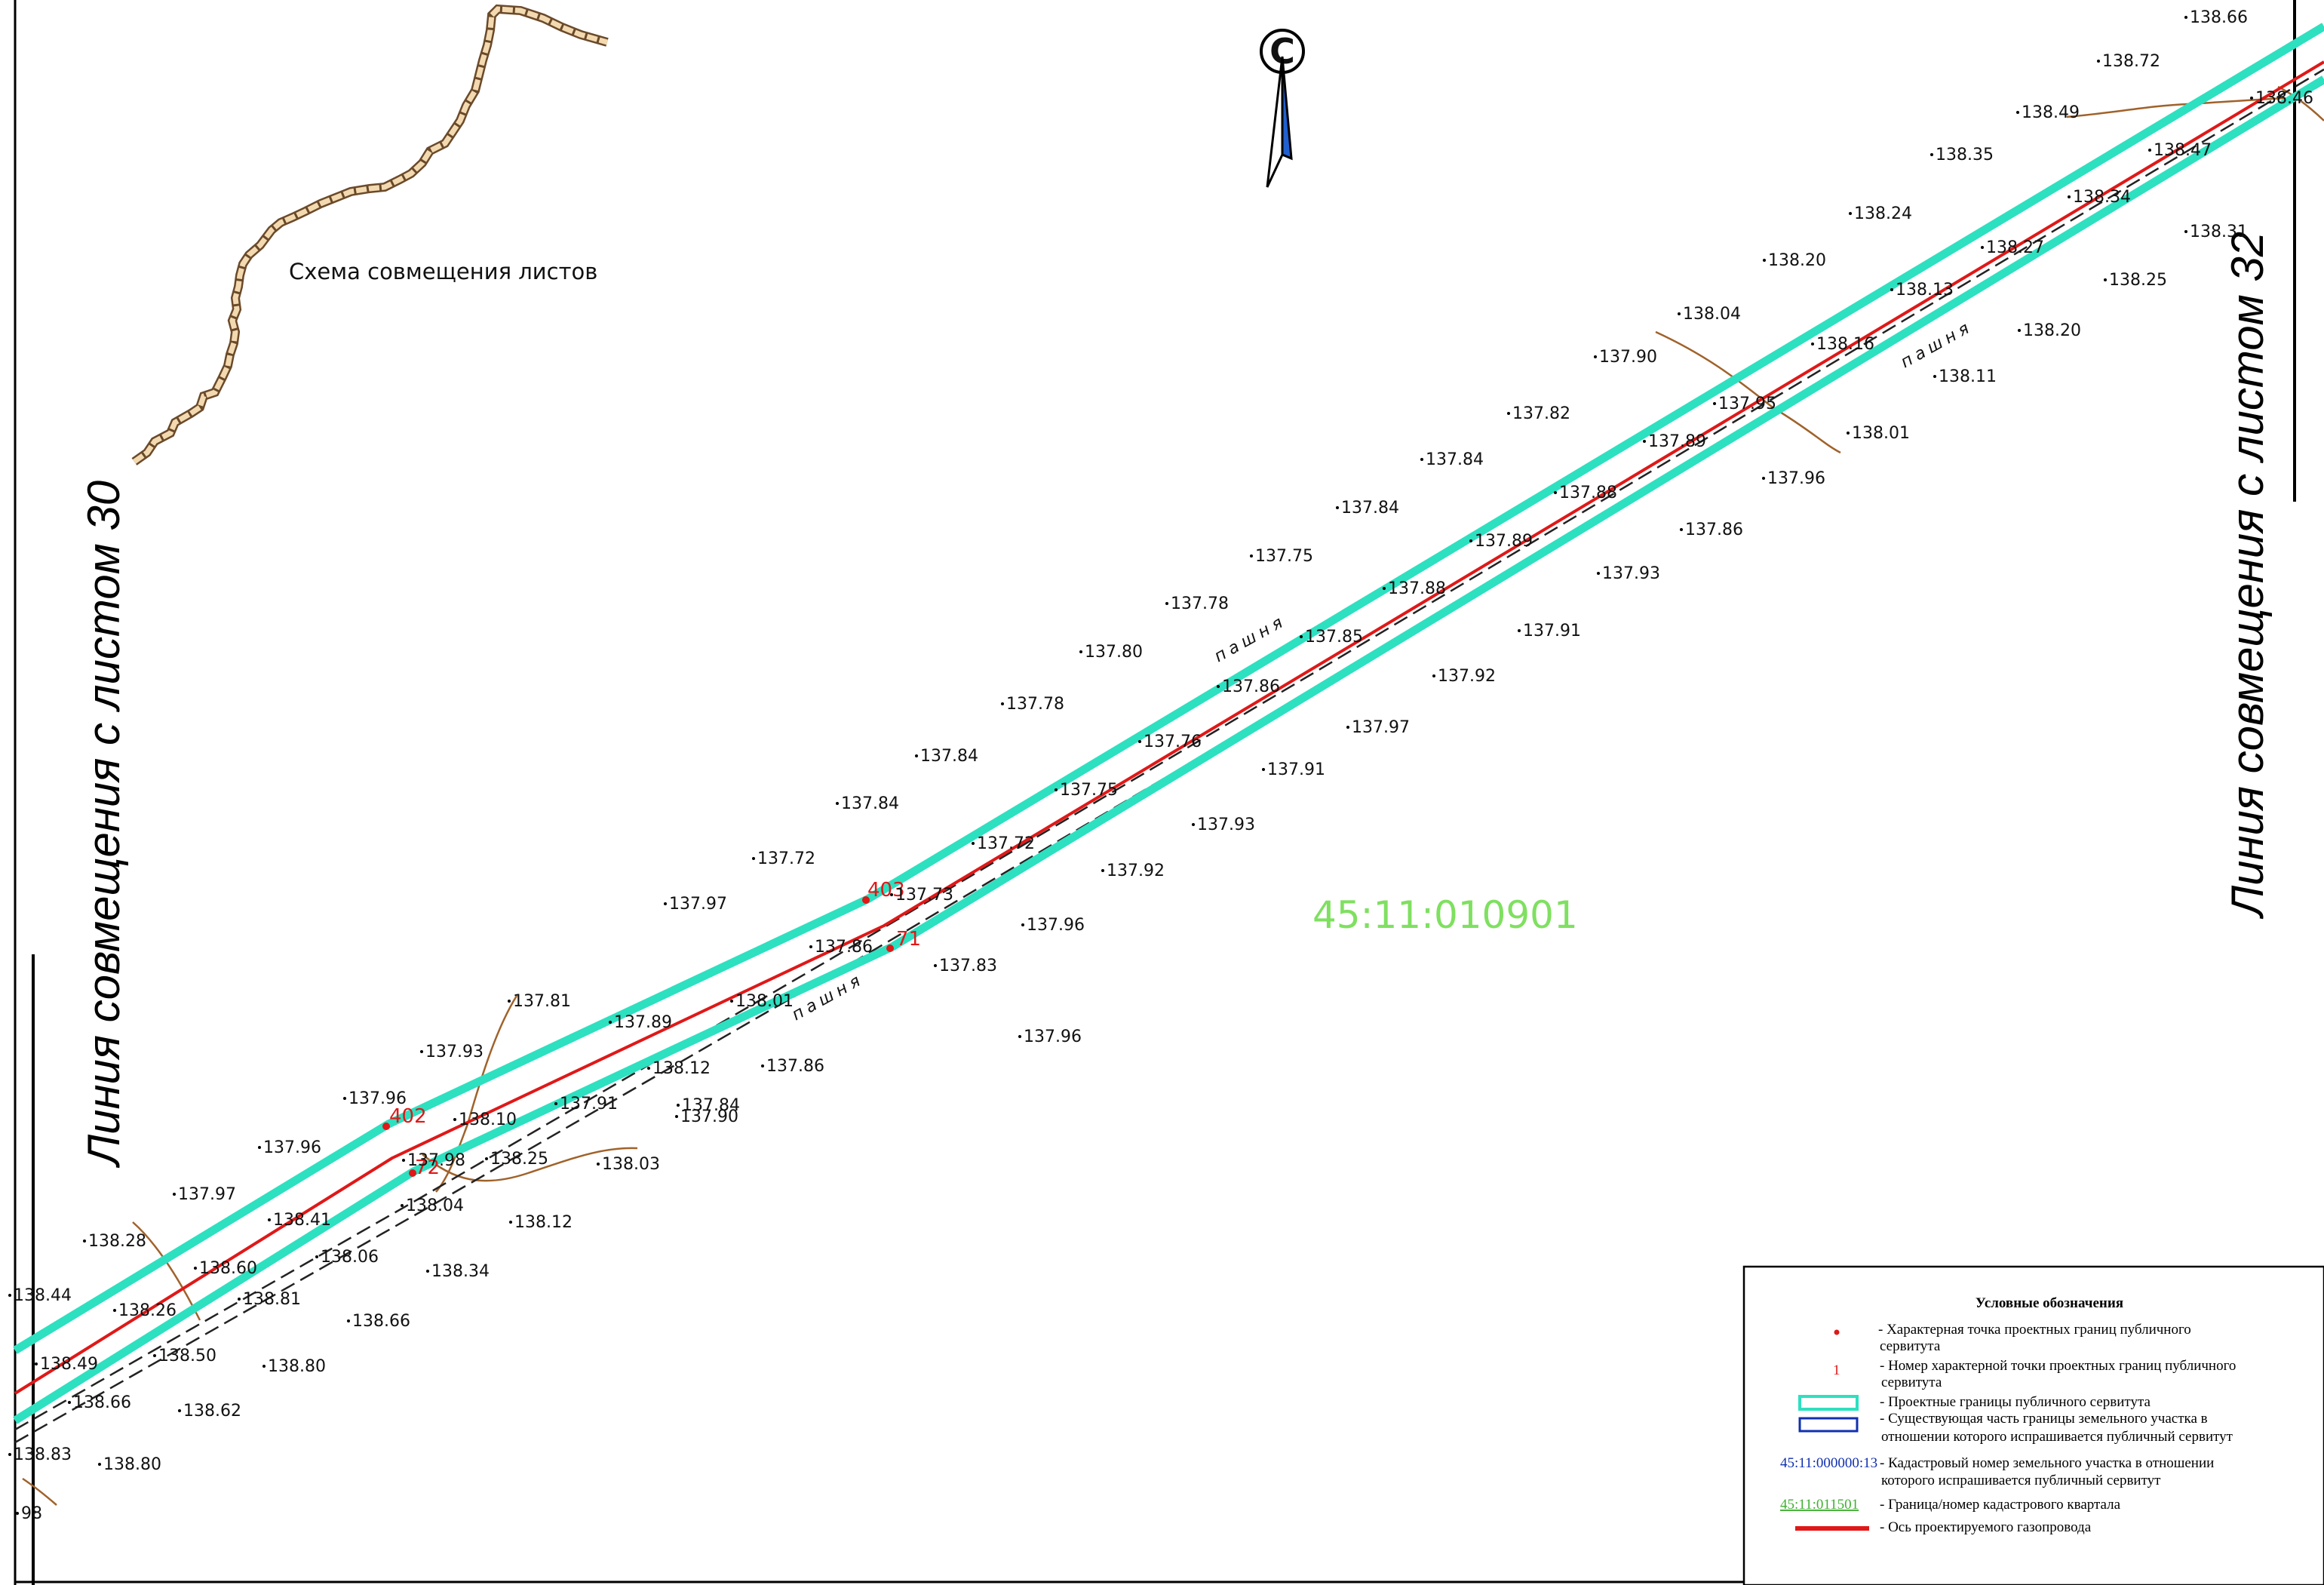  What do you see at coordinates (1747, 404) in the screenshot?
I see `elevation-mark: 137.95` at bounding box center [1747, 404].